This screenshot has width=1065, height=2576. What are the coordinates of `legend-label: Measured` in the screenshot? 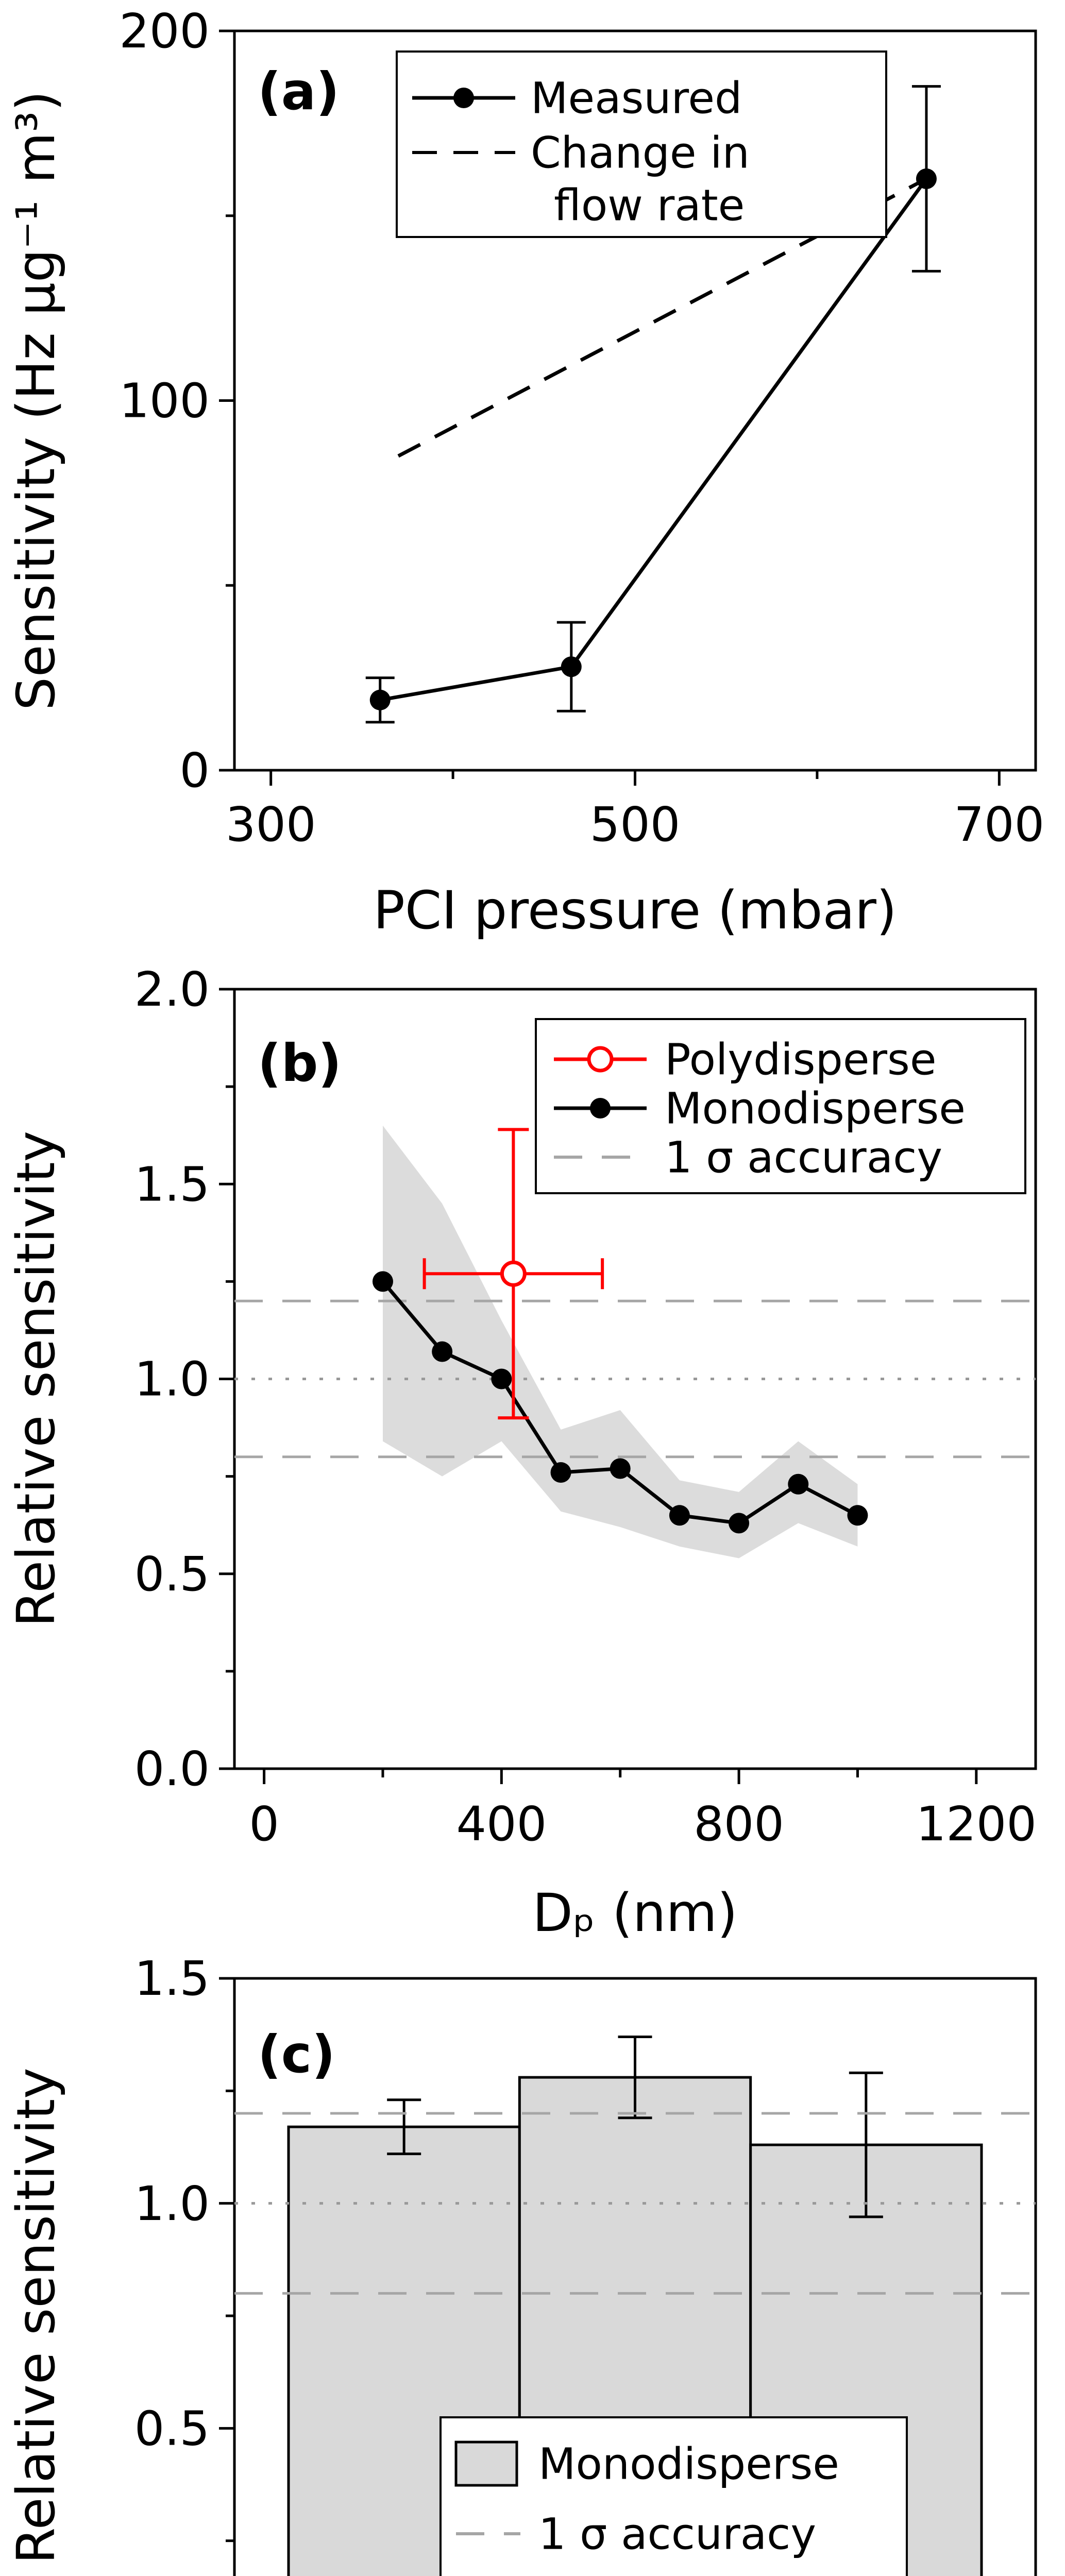 It's located at (636, 98).